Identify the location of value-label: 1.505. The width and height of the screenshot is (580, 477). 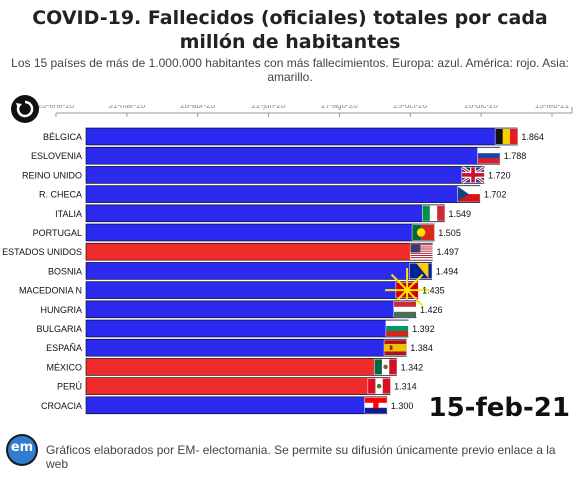
(449, 233).